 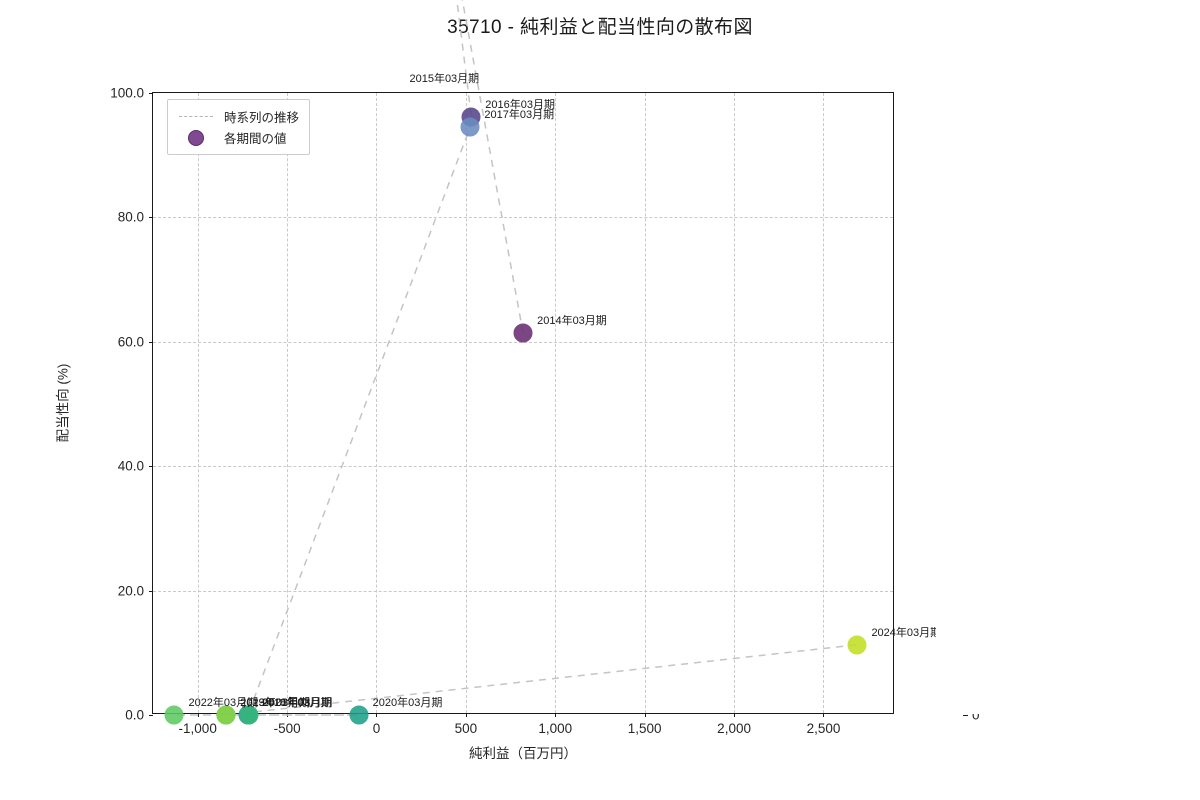 I want to click on legend-marker-icon, so click(x=196, y=137).